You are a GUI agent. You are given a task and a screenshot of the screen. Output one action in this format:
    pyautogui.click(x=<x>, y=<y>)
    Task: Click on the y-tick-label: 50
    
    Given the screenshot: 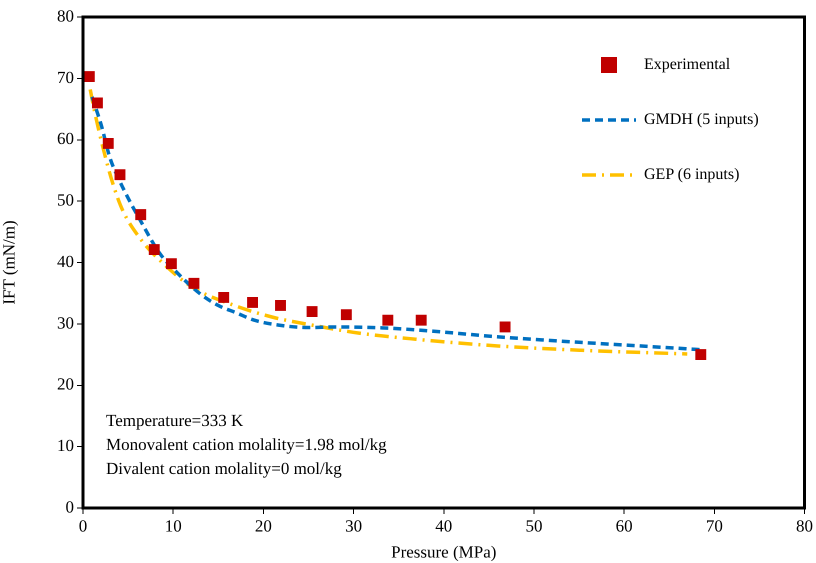 What is the action you would take?
    pyautogui.click(x=65, y=200)
    